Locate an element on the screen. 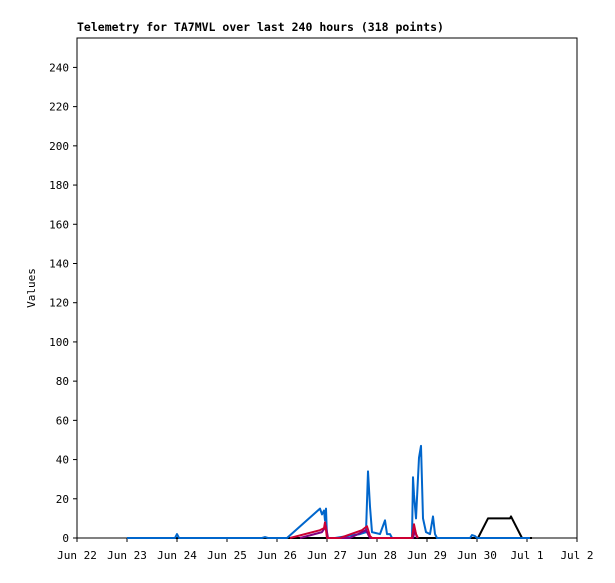 Image resolution: width=615 pixels, height=583 pixels. x-tick-label: Jun 29 is located at coordinates (427, 555).